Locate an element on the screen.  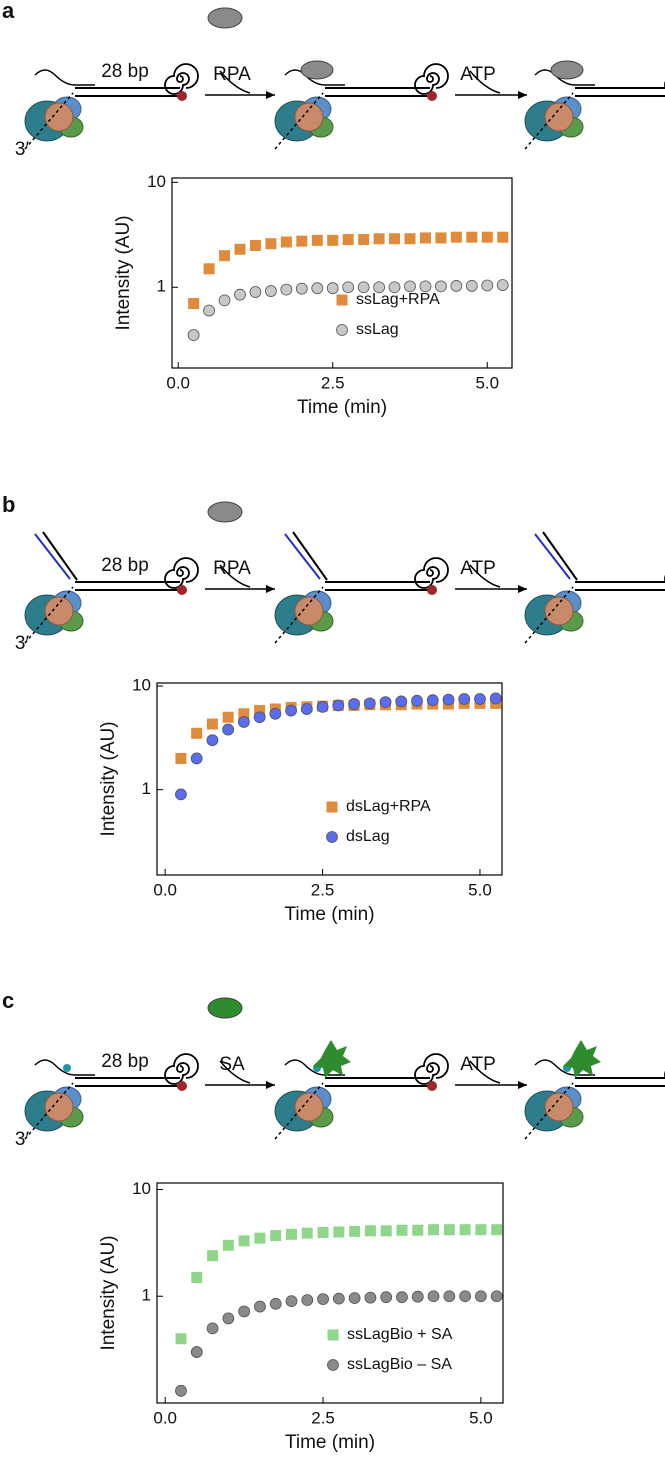
panel-label: b is located at coordinates (8, 504).